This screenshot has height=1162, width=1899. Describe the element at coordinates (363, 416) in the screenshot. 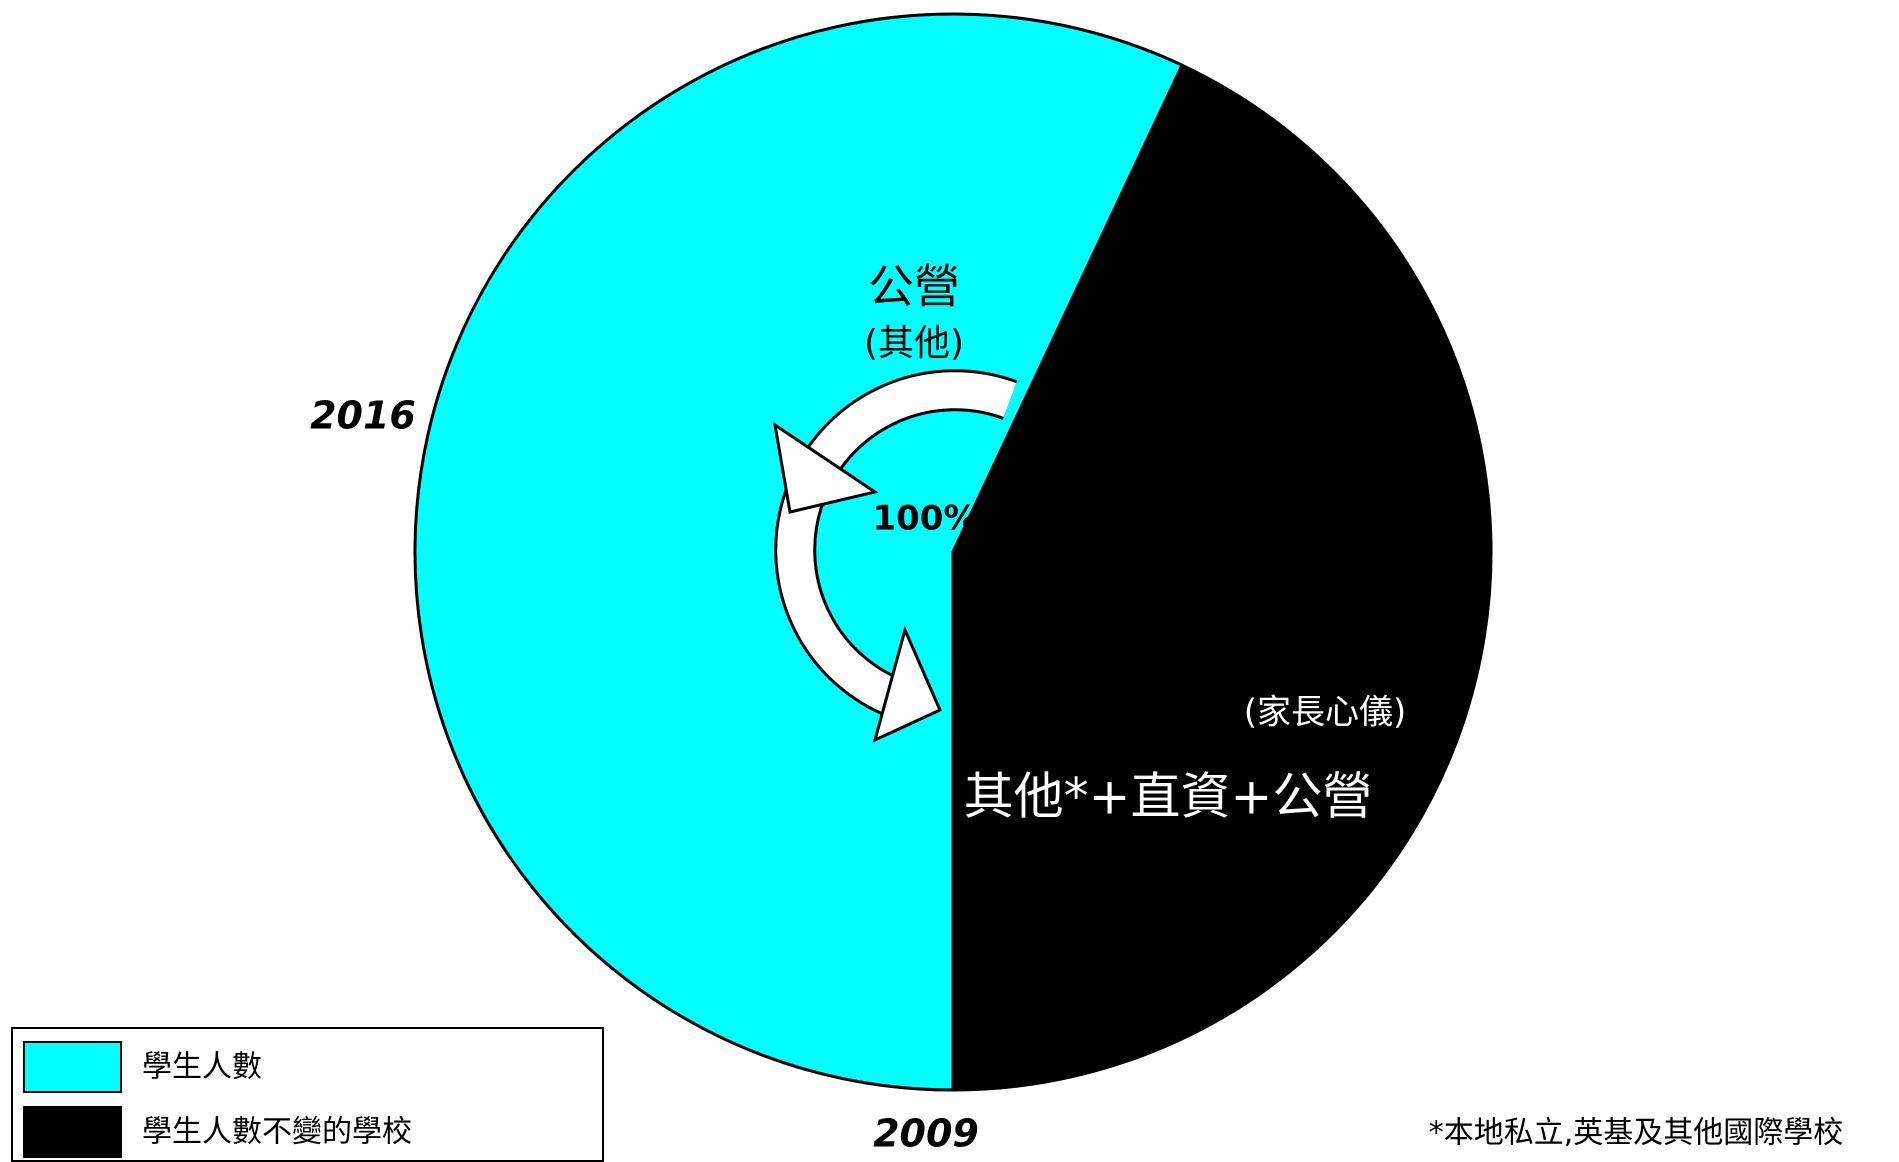

I see `annotation: 2016` at that location.